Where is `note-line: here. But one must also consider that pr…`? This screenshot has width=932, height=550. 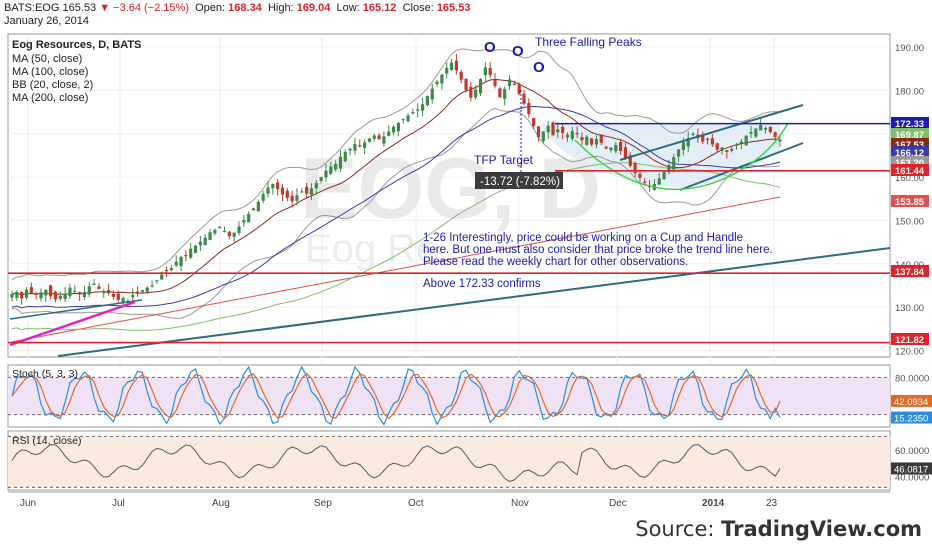 note-line: here. But one must also consider that pr… is located at coordinates (598, 250).